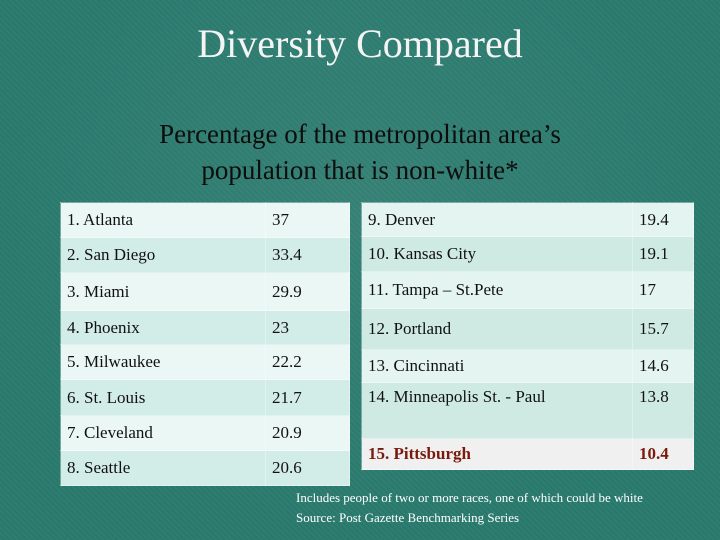  Describe the element at coordinates (663, 366) in the screenshot. I see `city-percentage: 14.6` at that location.